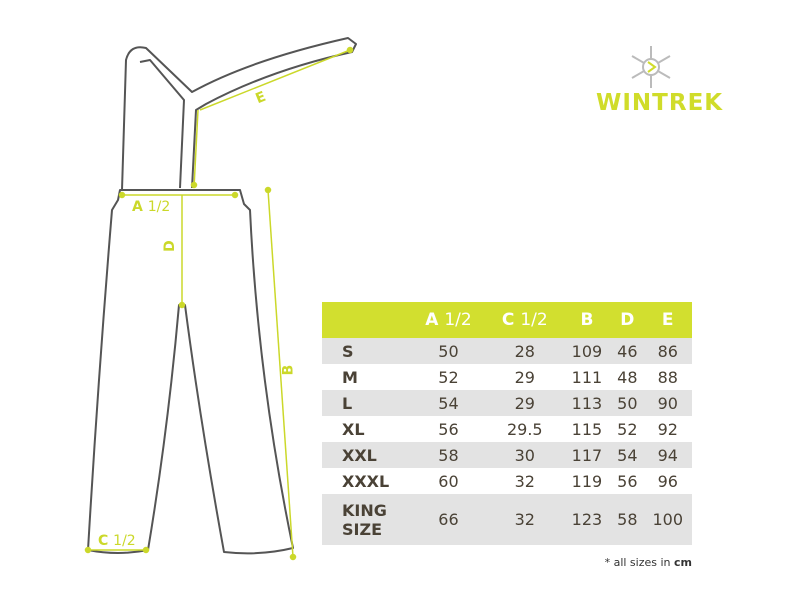 This screenshot has width=800, height=600. What do you see at coordinates (524, 455) in the screenshot?
I see `table-cell: 30` at bounding box center [524, 455].